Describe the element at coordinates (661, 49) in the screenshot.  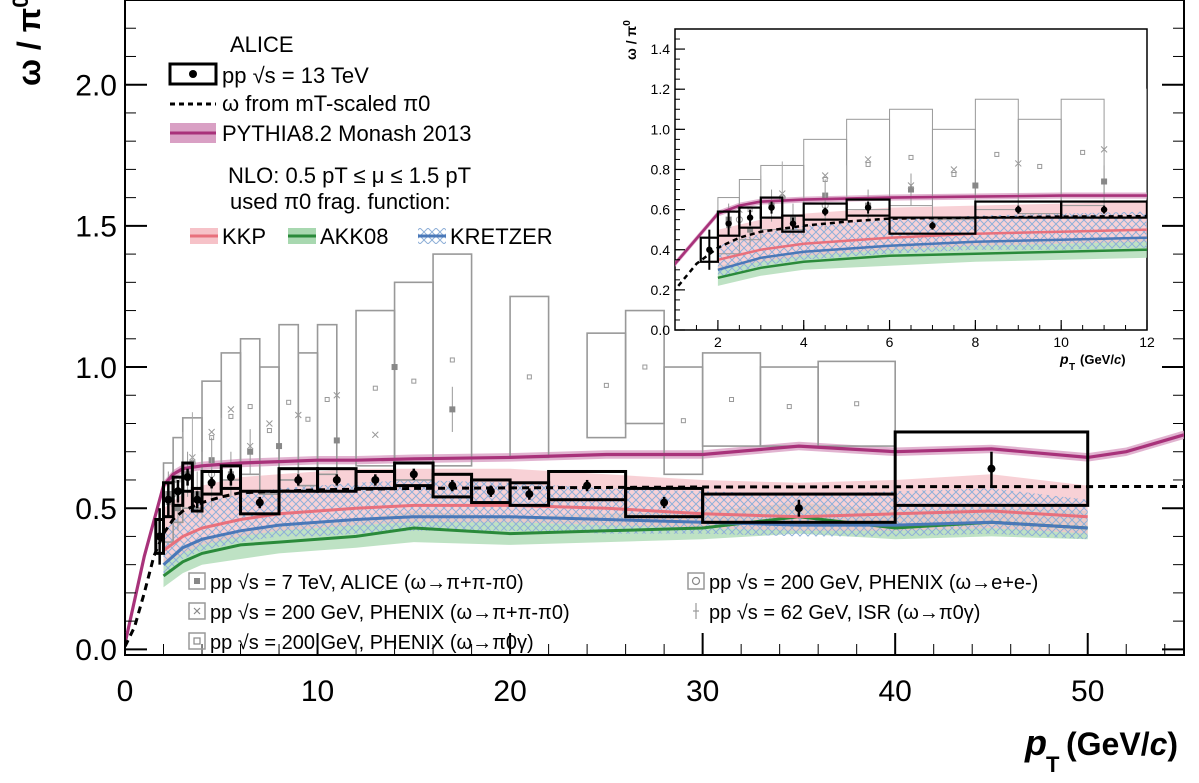
I see `inset-y-tick-label: 1.4` at that location.